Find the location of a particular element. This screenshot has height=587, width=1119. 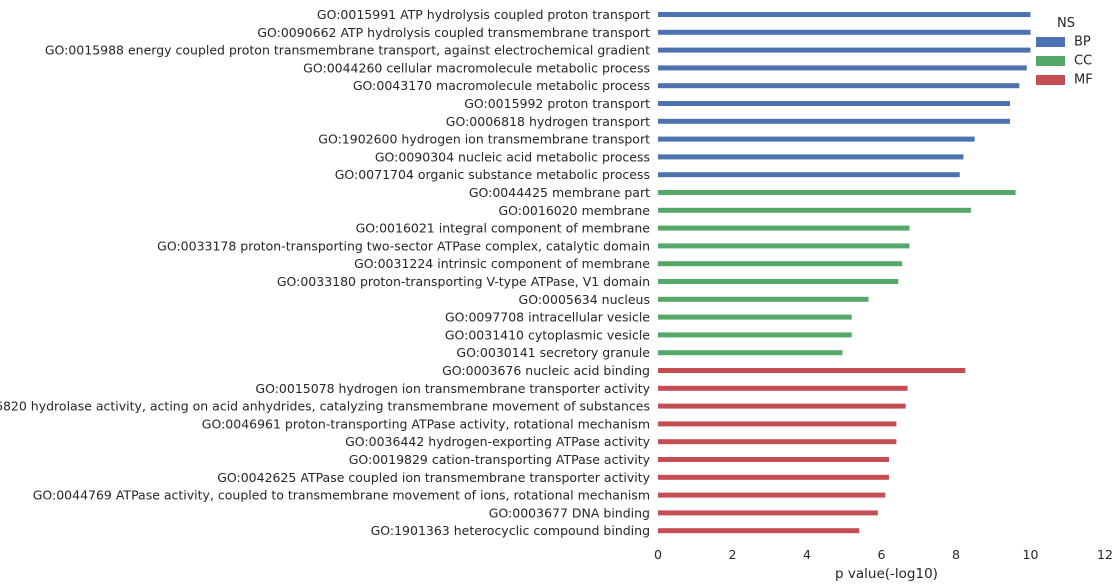

x-tick-label: 0 is located at coordinates (658, 554).